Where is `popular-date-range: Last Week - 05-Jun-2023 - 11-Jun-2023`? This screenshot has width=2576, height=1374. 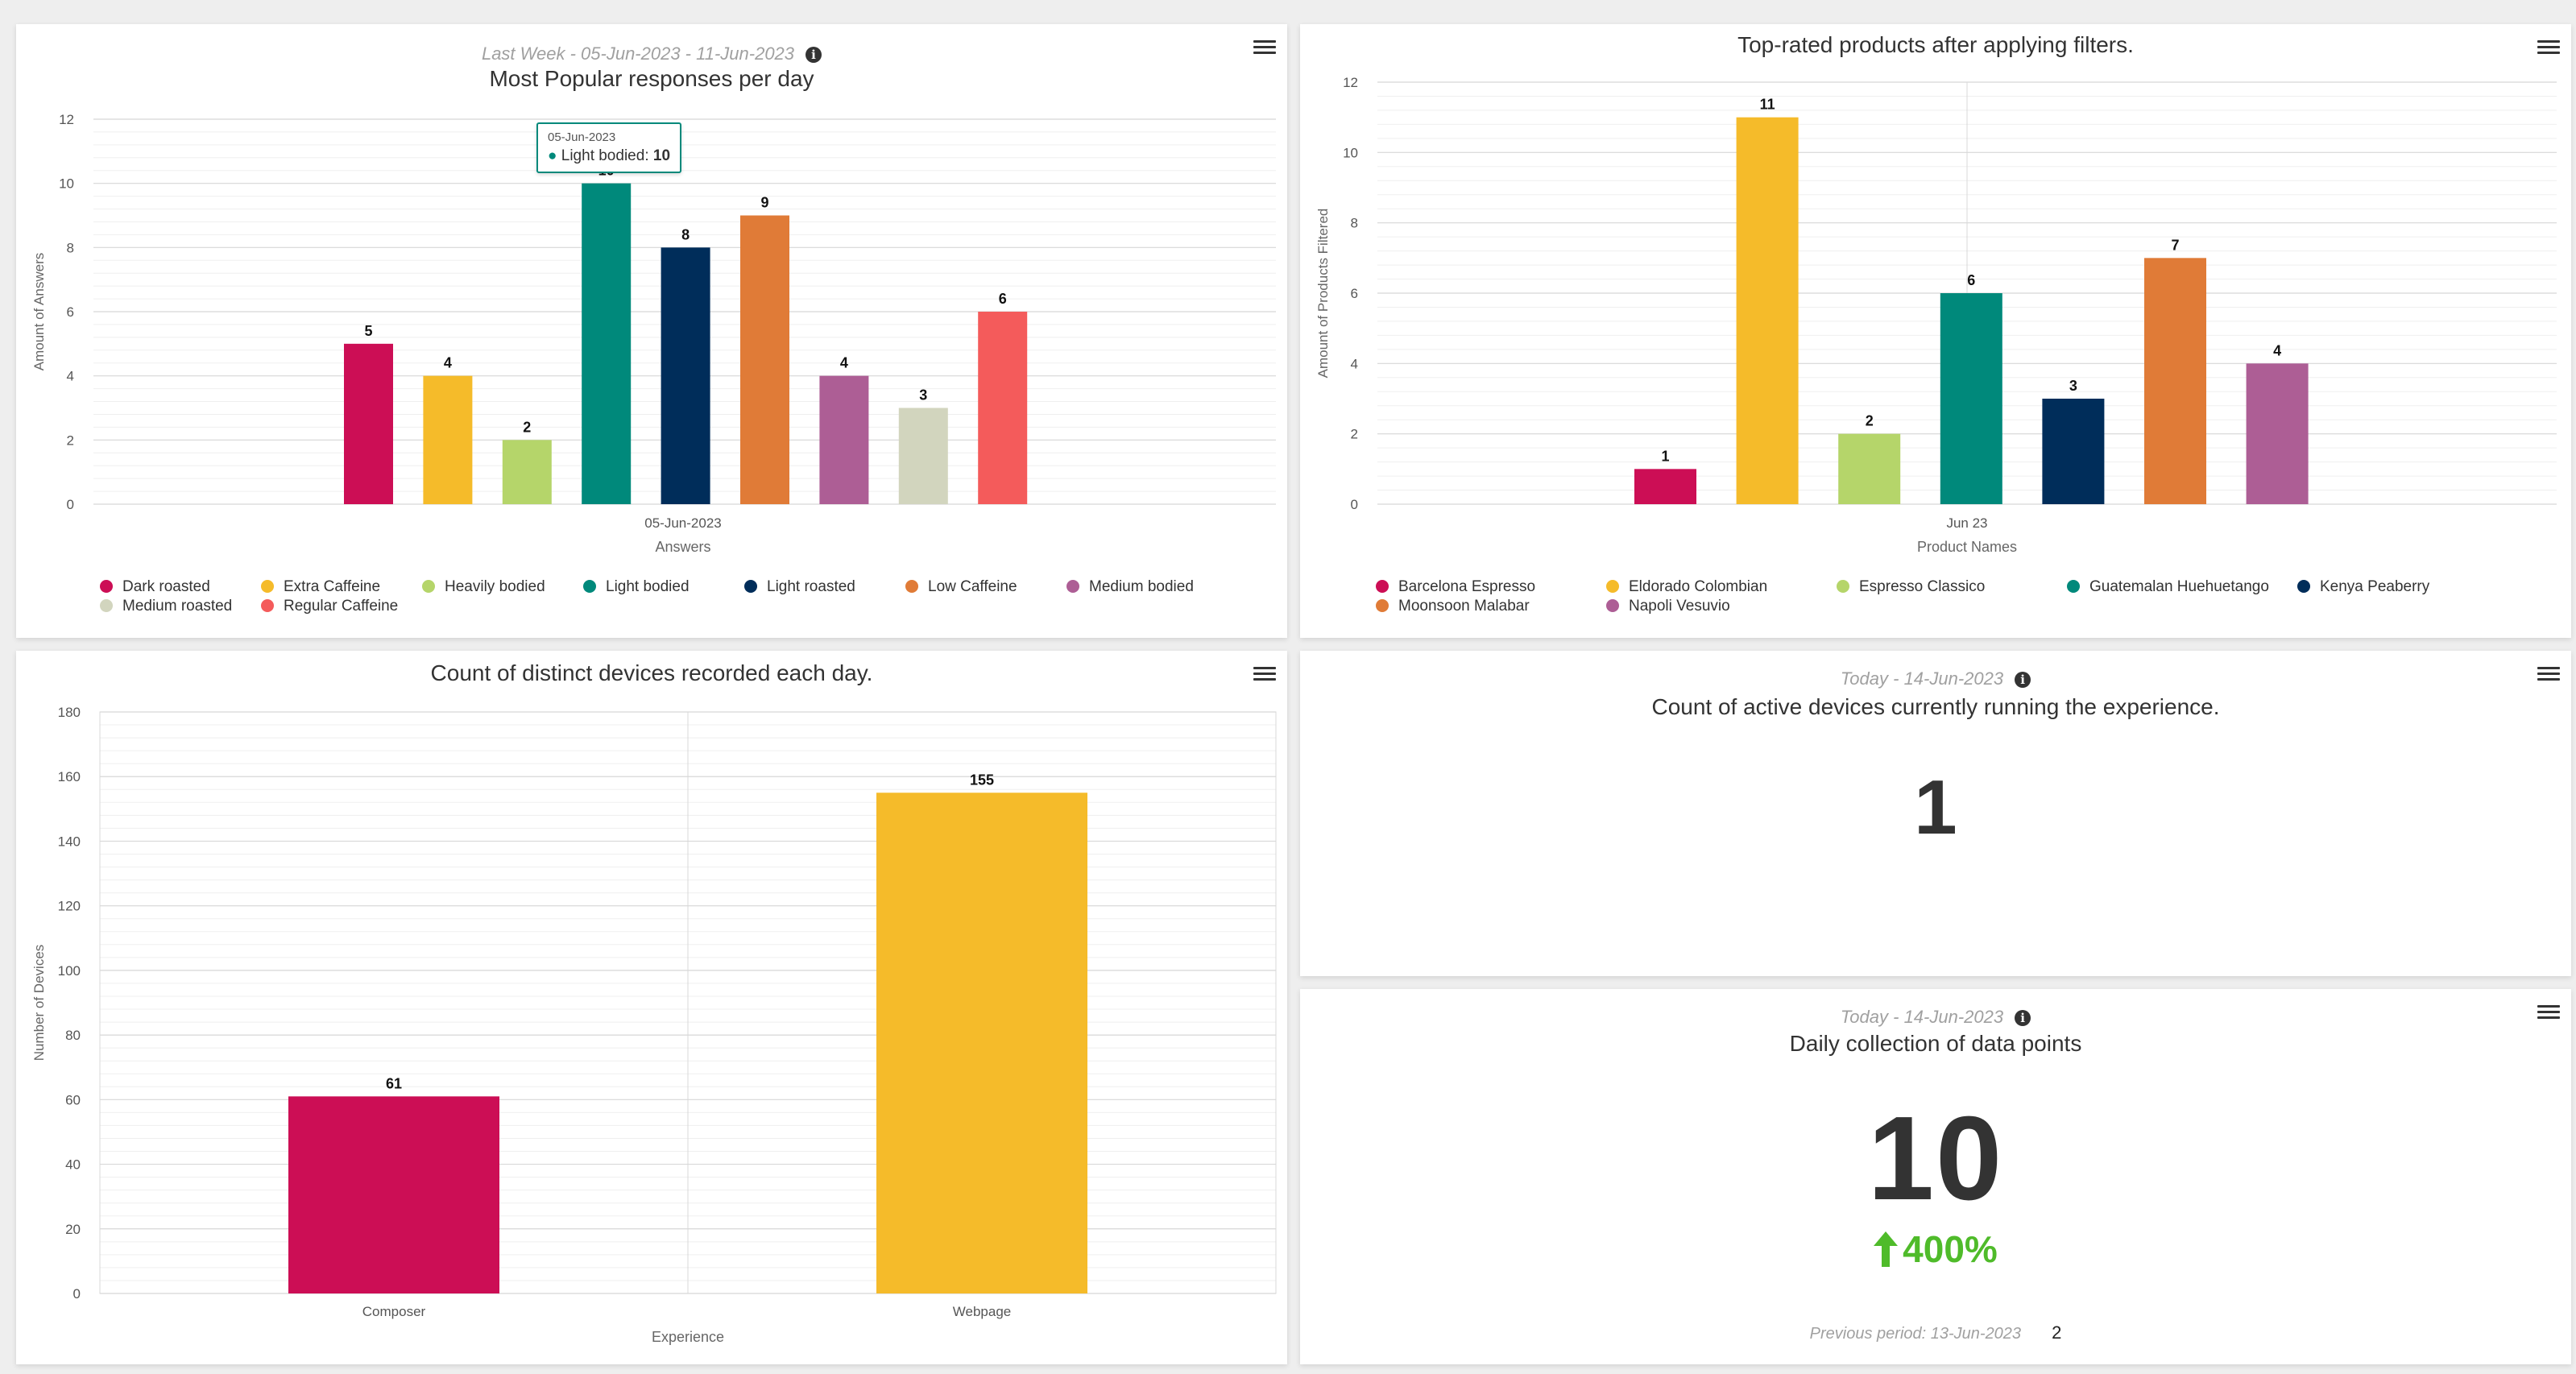
popular-date-range: Last Week - 05-Jun-2023 - 11-Jun-2023 is located at coordinates (638, 53).